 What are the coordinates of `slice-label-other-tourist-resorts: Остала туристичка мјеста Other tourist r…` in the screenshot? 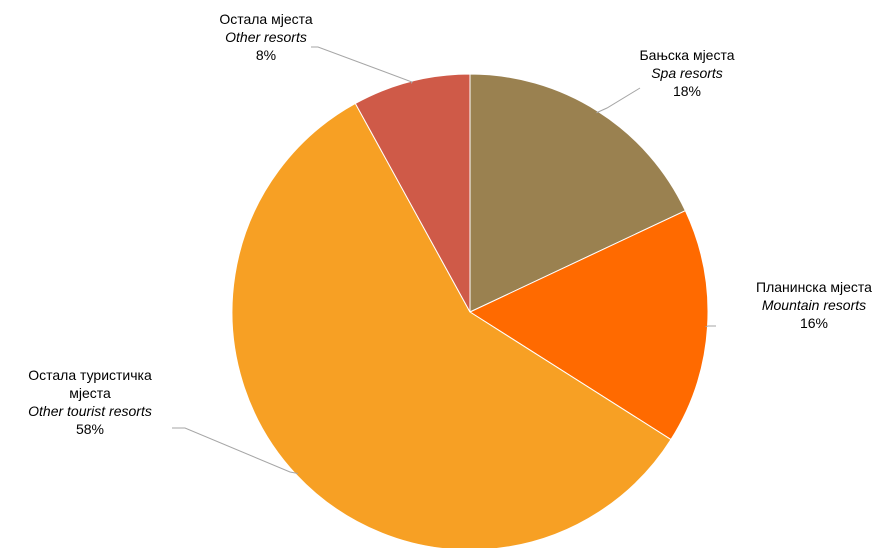 It's located at (90, 402).